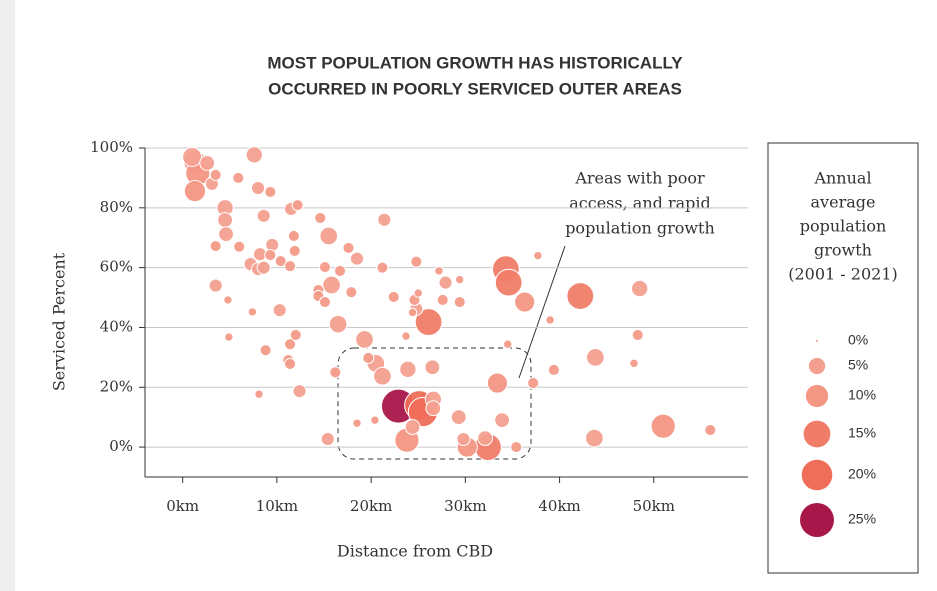 This screenshot has width=937, height=591. I want to click on y-tick-label: 40%, so click(116, 326).